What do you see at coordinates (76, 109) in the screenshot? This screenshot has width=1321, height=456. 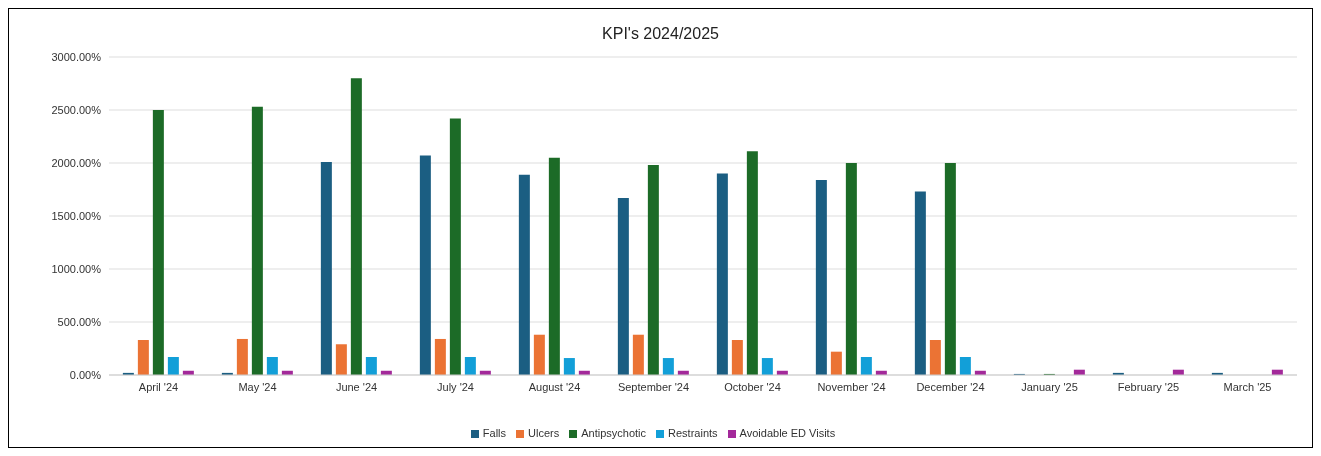 I see `y-tick-label: 2500.00%` at bounding box center [76, 109].